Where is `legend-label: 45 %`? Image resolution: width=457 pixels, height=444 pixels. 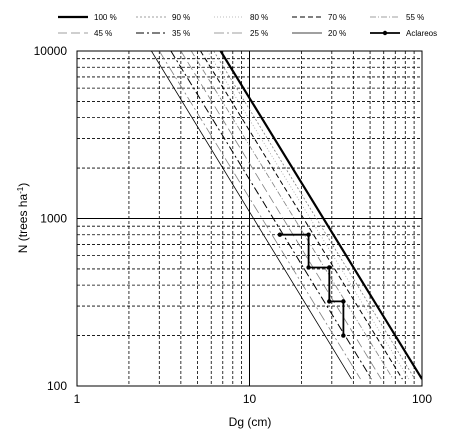
legend-label: 45 % is located at coordinates (103, 33).